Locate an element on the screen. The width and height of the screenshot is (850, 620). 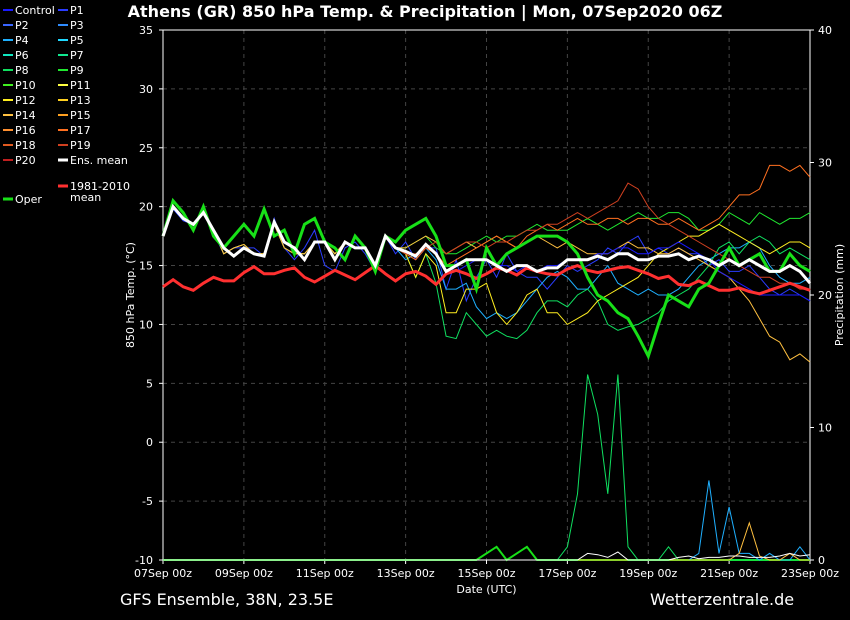
y-tick-label: 35 is located at coordinates (146, 30).